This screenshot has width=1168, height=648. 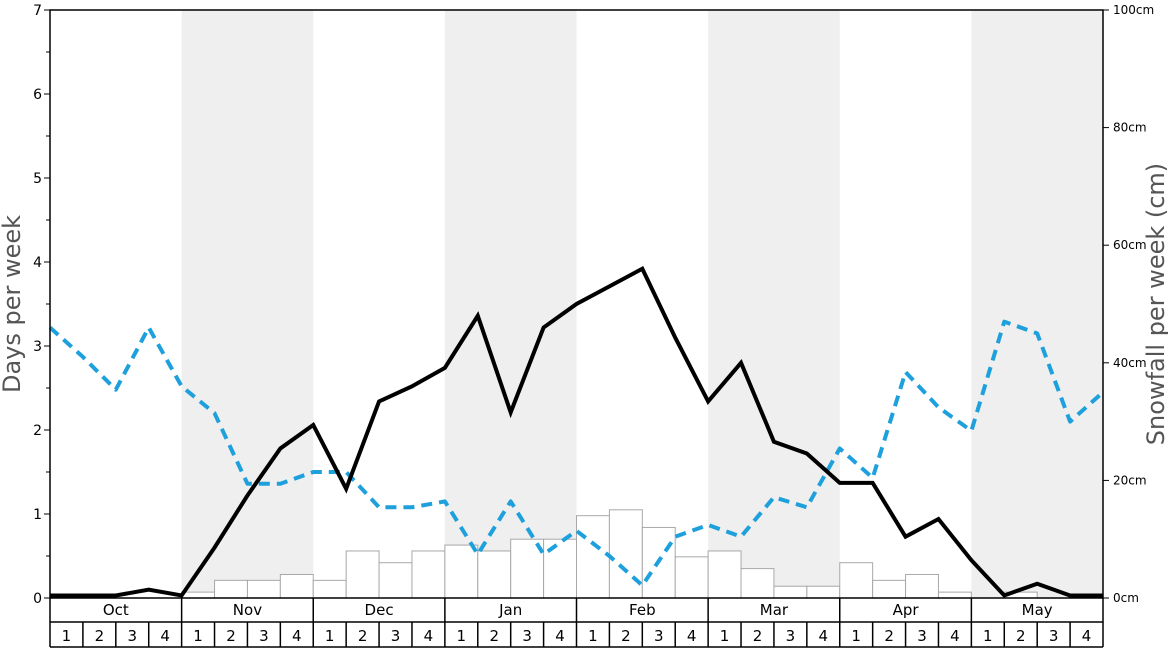 I want to click on right-axis-title: Snowfall per week (cm), so click(x=1155, y=304).